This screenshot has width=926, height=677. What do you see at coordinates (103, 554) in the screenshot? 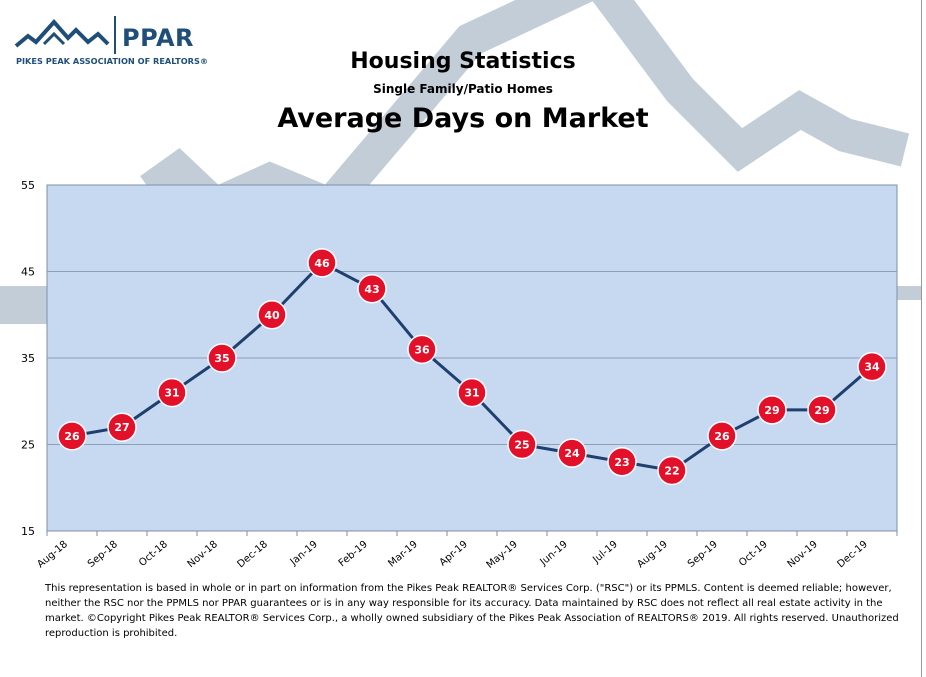
I see `x-tick-label: Sep-18` at bounding box center [103, 554].